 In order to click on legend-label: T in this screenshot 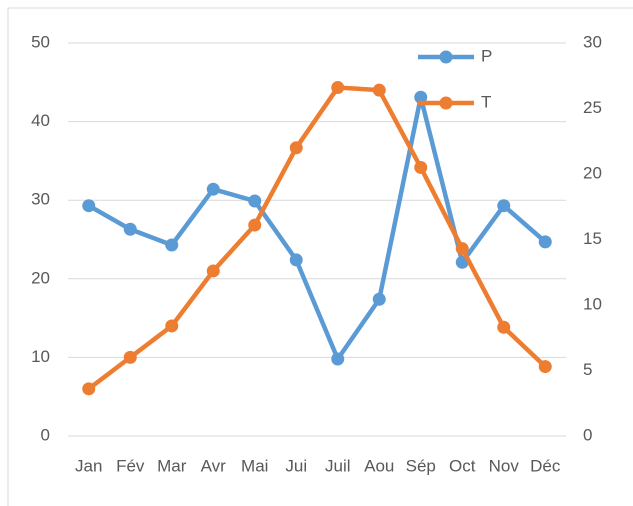, I will do `click(486, 101)`.